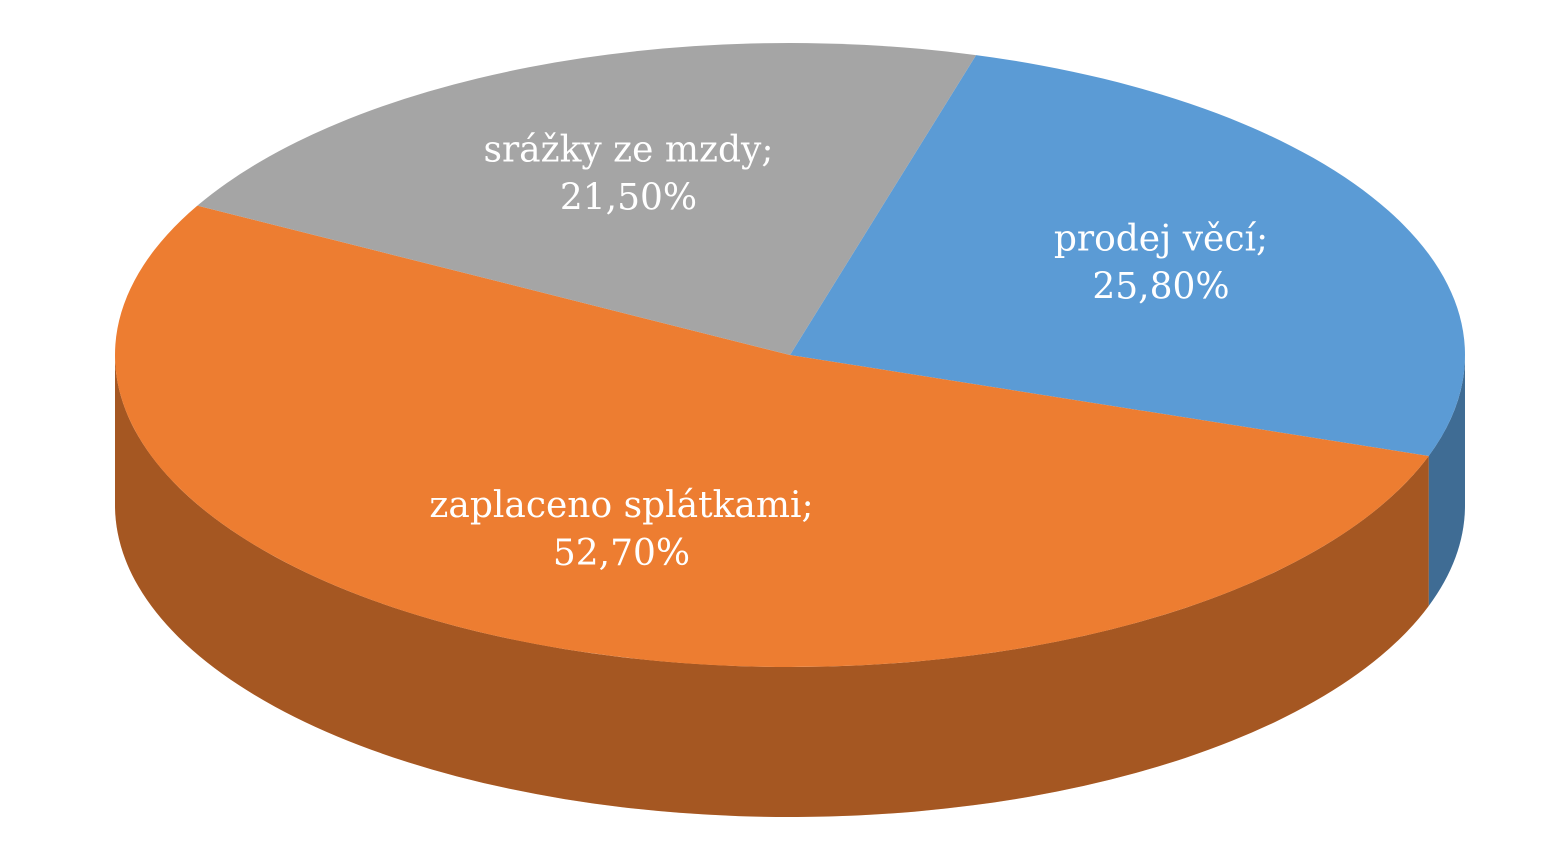 This screenshot has height=861, width=1563. I want to click on slice-category: zaplaceno splátkami;, so click(621, 505).